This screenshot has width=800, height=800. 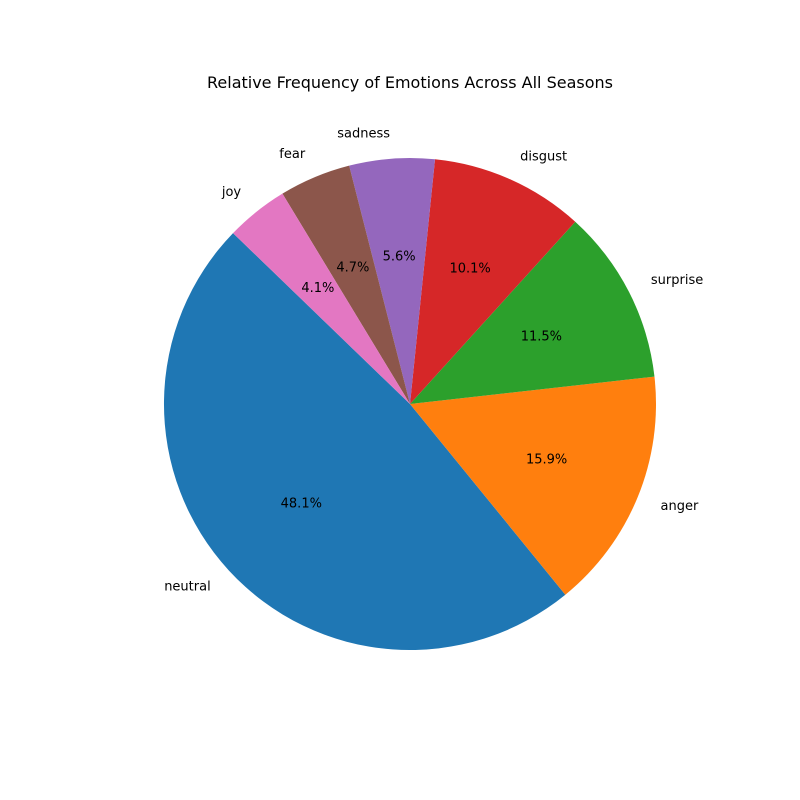 What do you see at coordinates (292, 154) in the screenshot?
I see `category-label-fear: fear` at bounding box center [292, 154].